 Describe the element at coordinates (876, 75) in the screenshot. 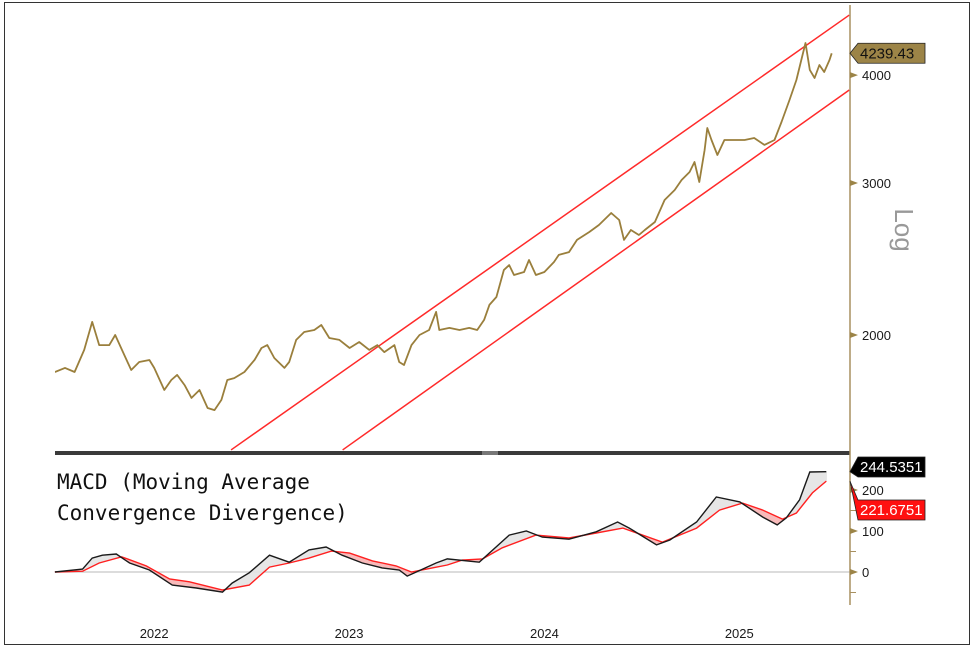

I see `y-tick-label: 4000` at that location.